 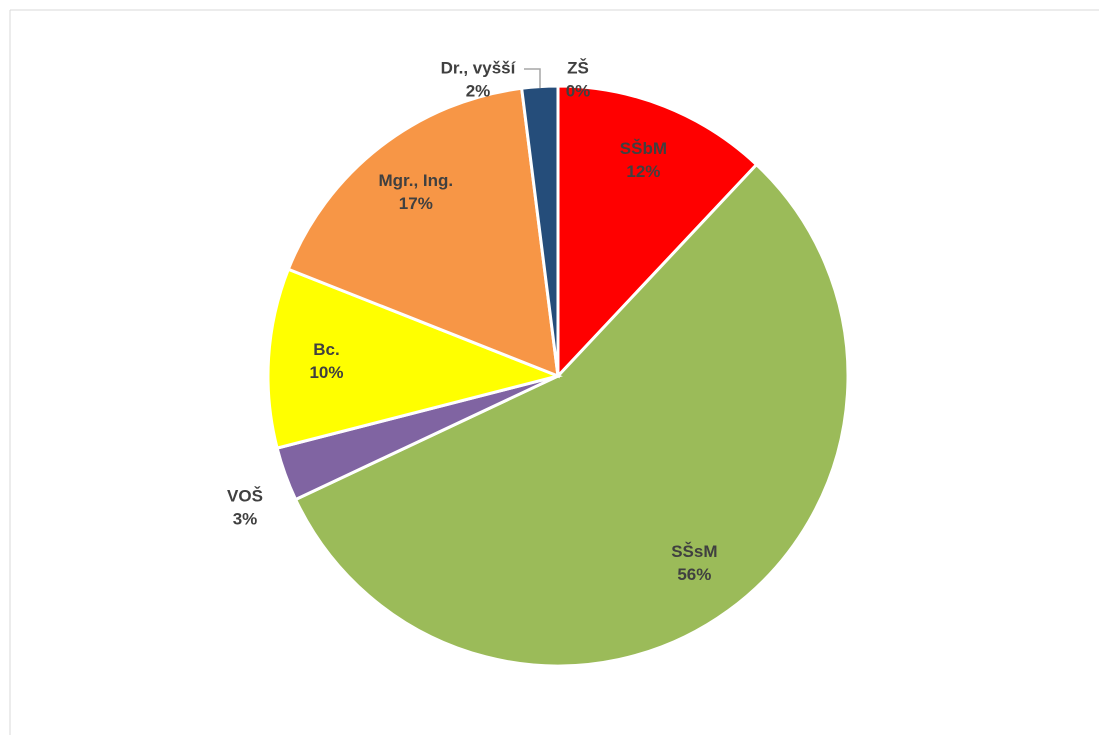 I want to click on slice-value-label: 2%, so click(x=478, y=90).